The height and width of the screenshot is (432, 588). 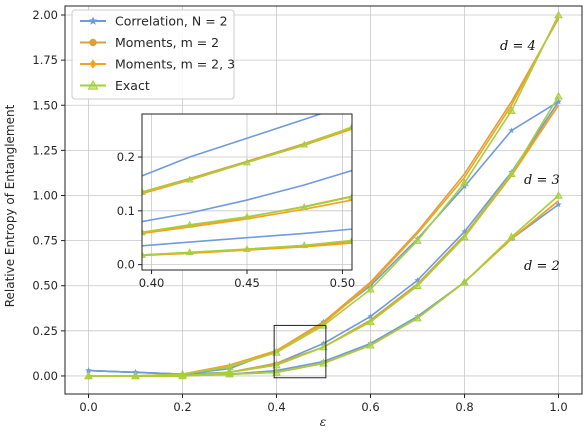 What do you see at coordinates (300, 351) in the screenshot?
I see `zoom-region-box` at bounding box center [300, 351].